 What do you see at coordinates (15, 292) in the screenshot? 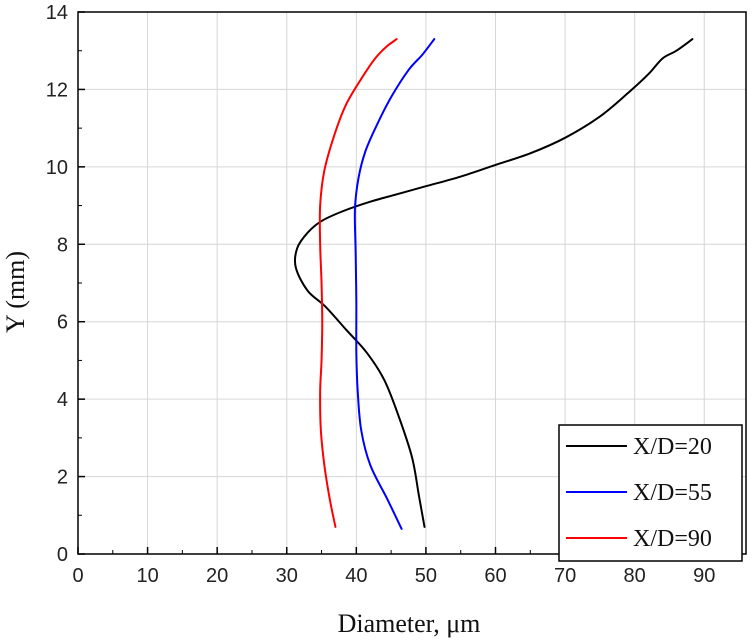
I see `y-axis-title: Y (mm)` at bounding box center [15, 292].